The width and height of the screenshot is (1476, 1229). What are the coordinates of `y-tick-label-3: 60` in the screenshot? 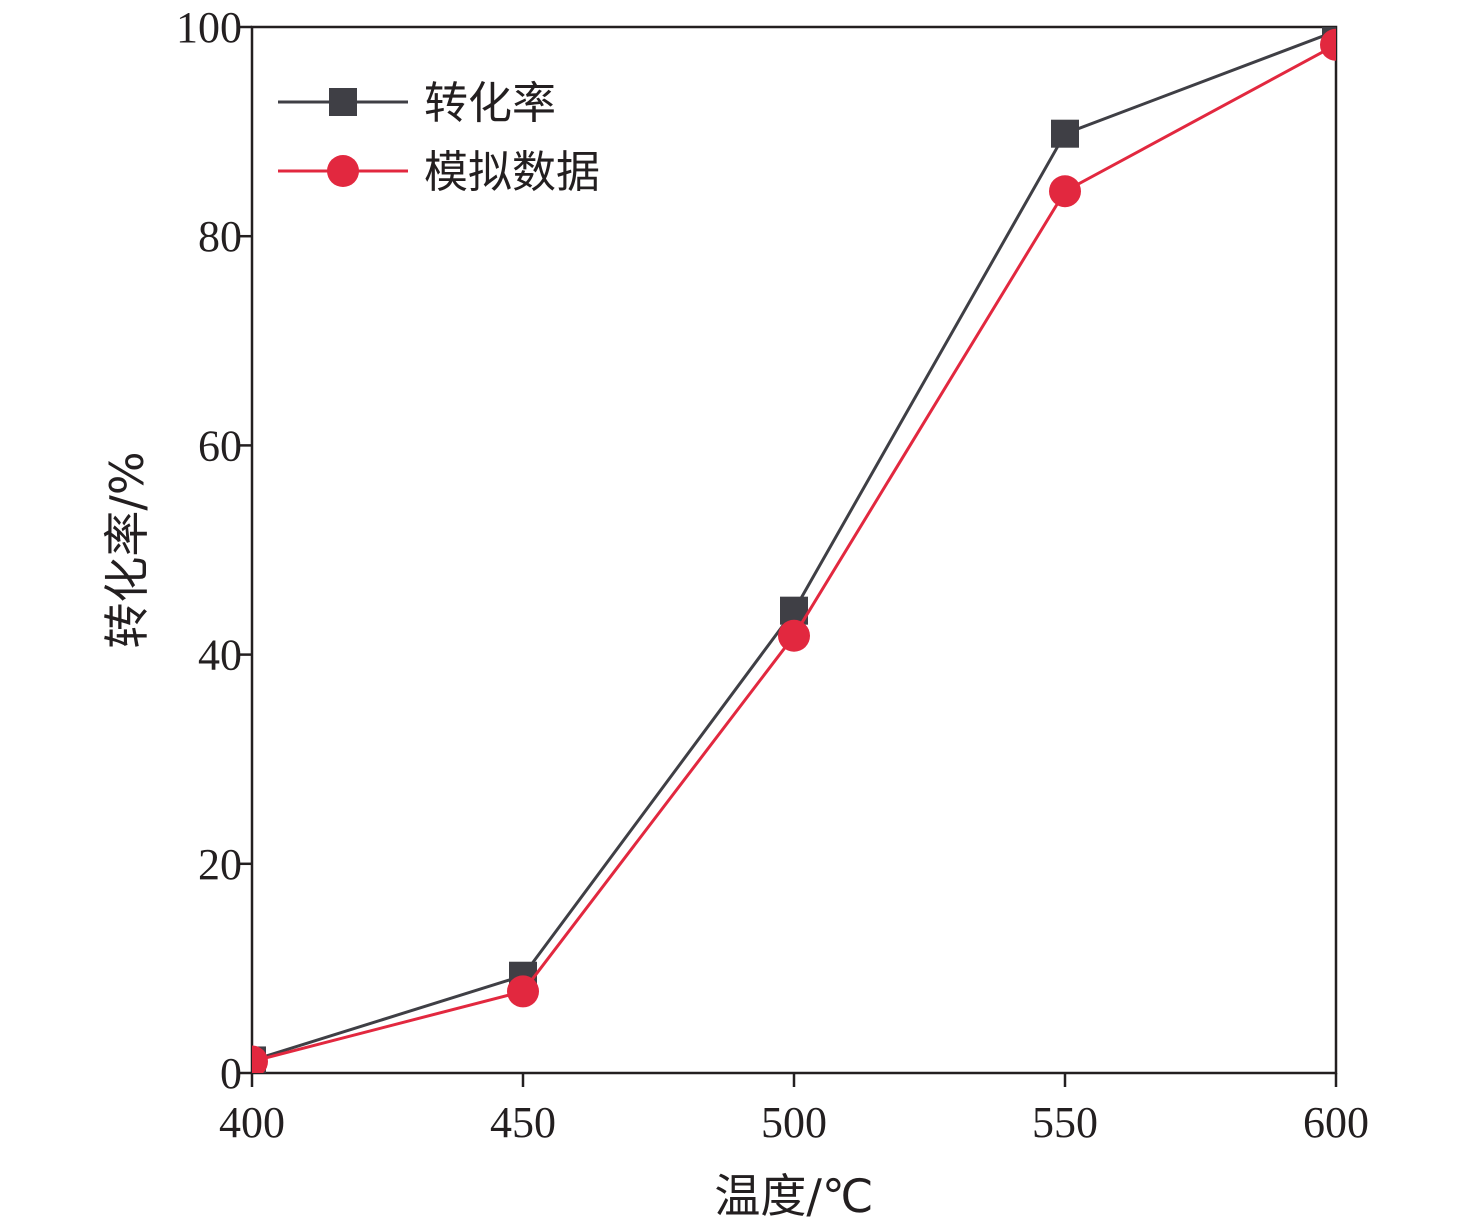 It's located at (220, 445).